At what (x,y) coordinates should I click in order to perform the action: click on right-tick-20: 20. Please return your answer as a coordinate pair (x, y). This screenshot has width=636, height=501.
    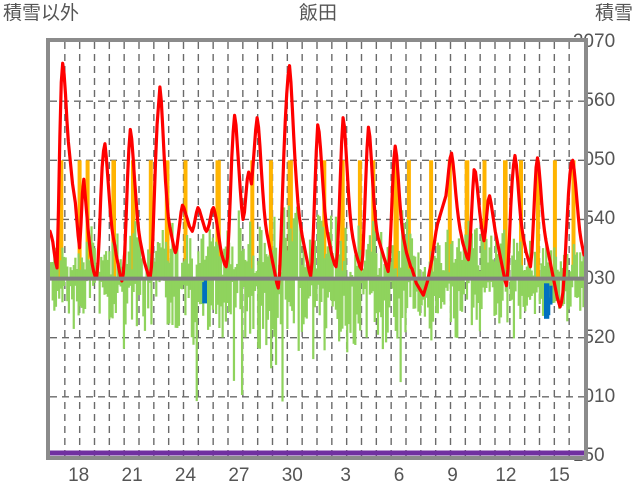
    Looking at the image, I should click on (605, 337).